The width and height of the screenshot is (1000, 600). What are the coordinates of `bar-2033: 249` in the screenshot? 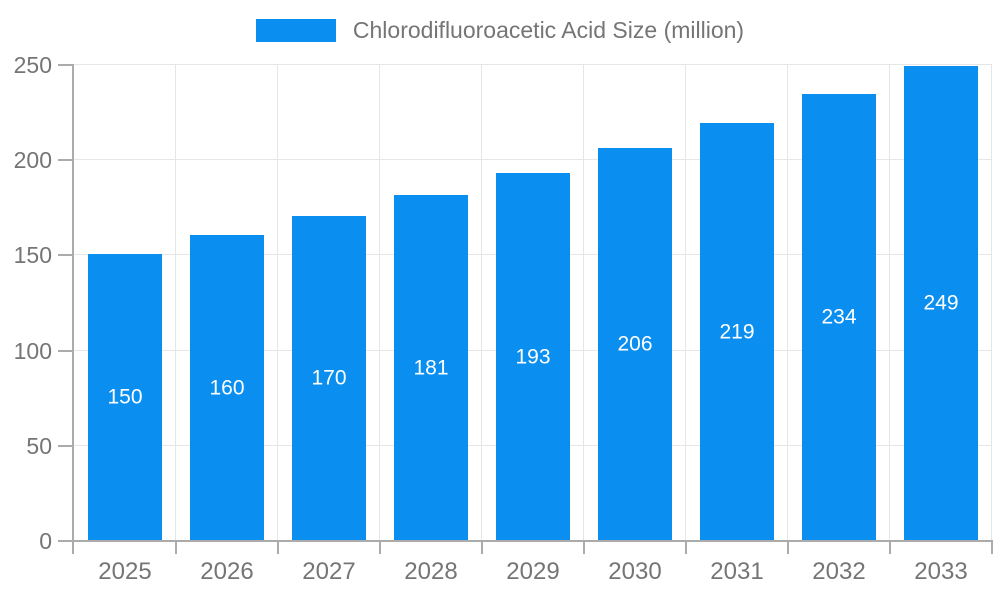 It's located at (941, 303).